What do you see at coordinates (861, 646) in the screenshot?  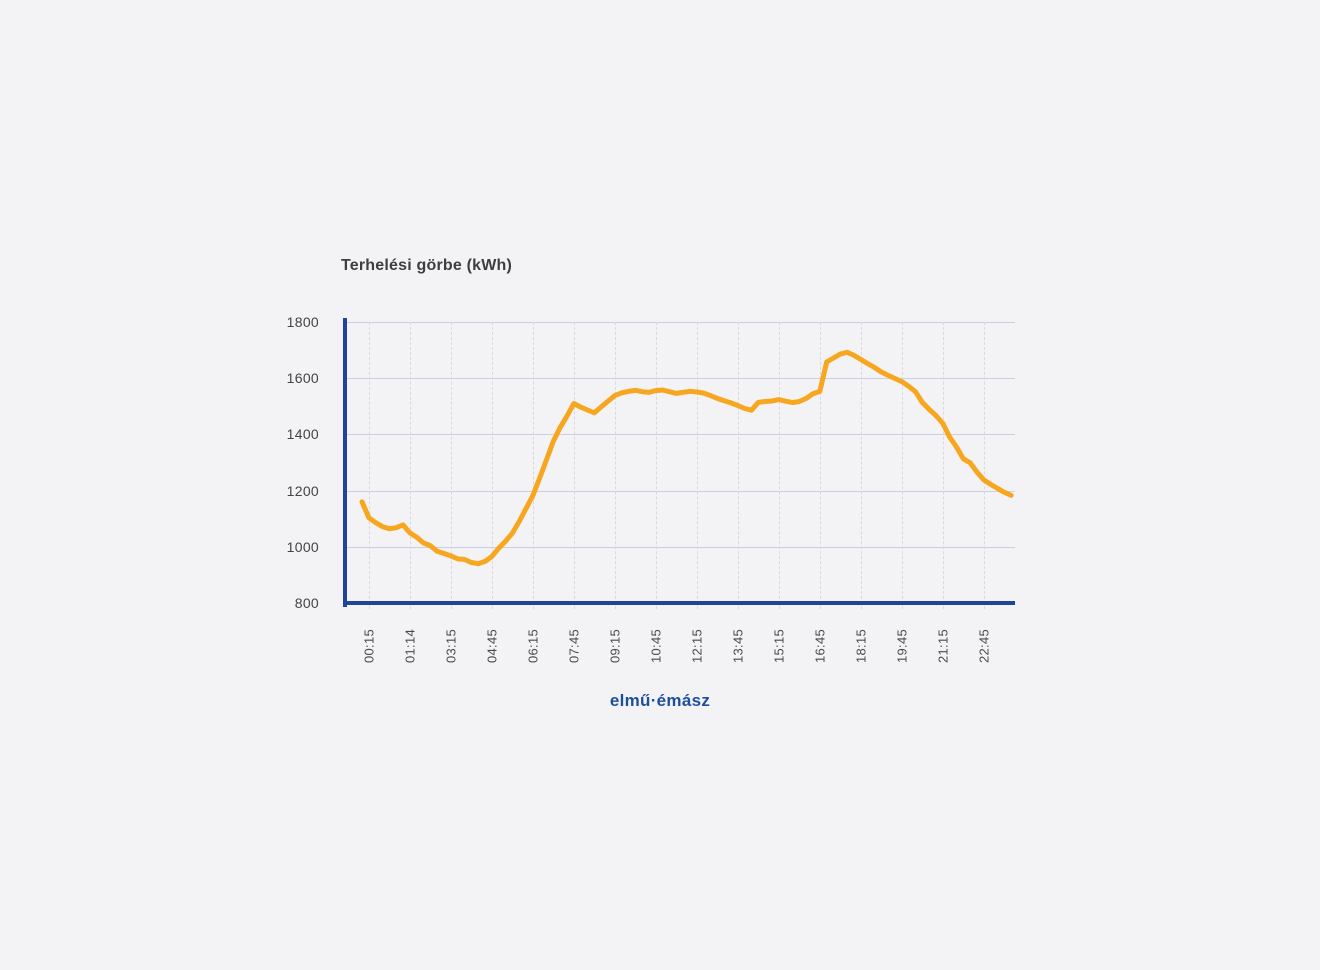 I see `x-tick-label: 18:15` at bounding box center [861, 646].